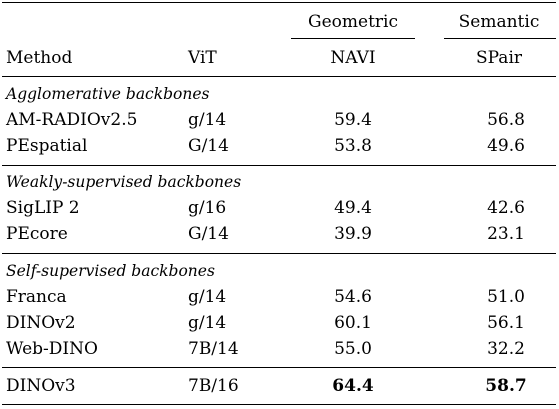  I want to click on header-method: Method, so click(39, 58).